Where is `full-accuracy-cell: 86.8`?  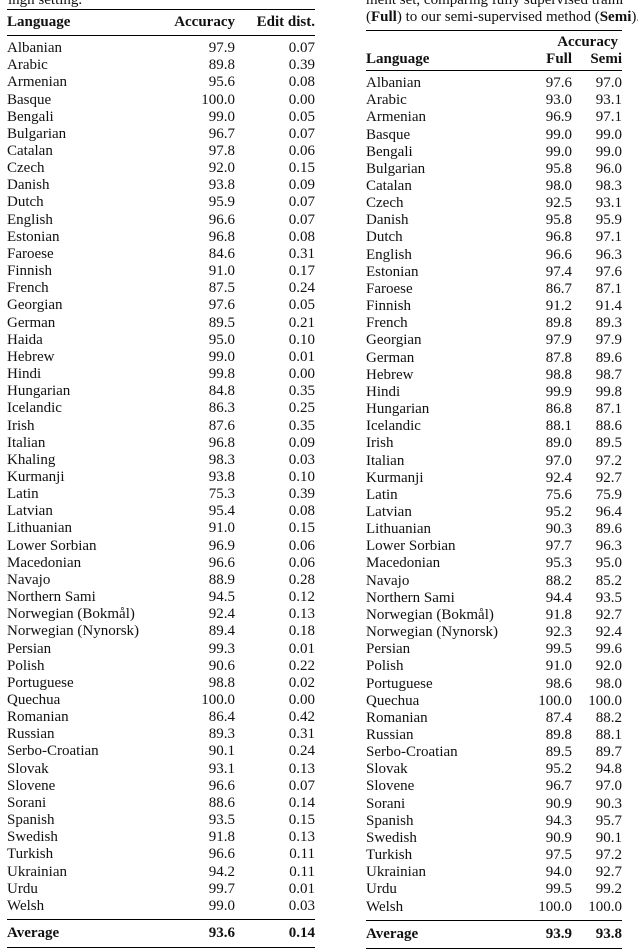
full-accuracy-cell: 86.8 is located at coordinates (558, 409).